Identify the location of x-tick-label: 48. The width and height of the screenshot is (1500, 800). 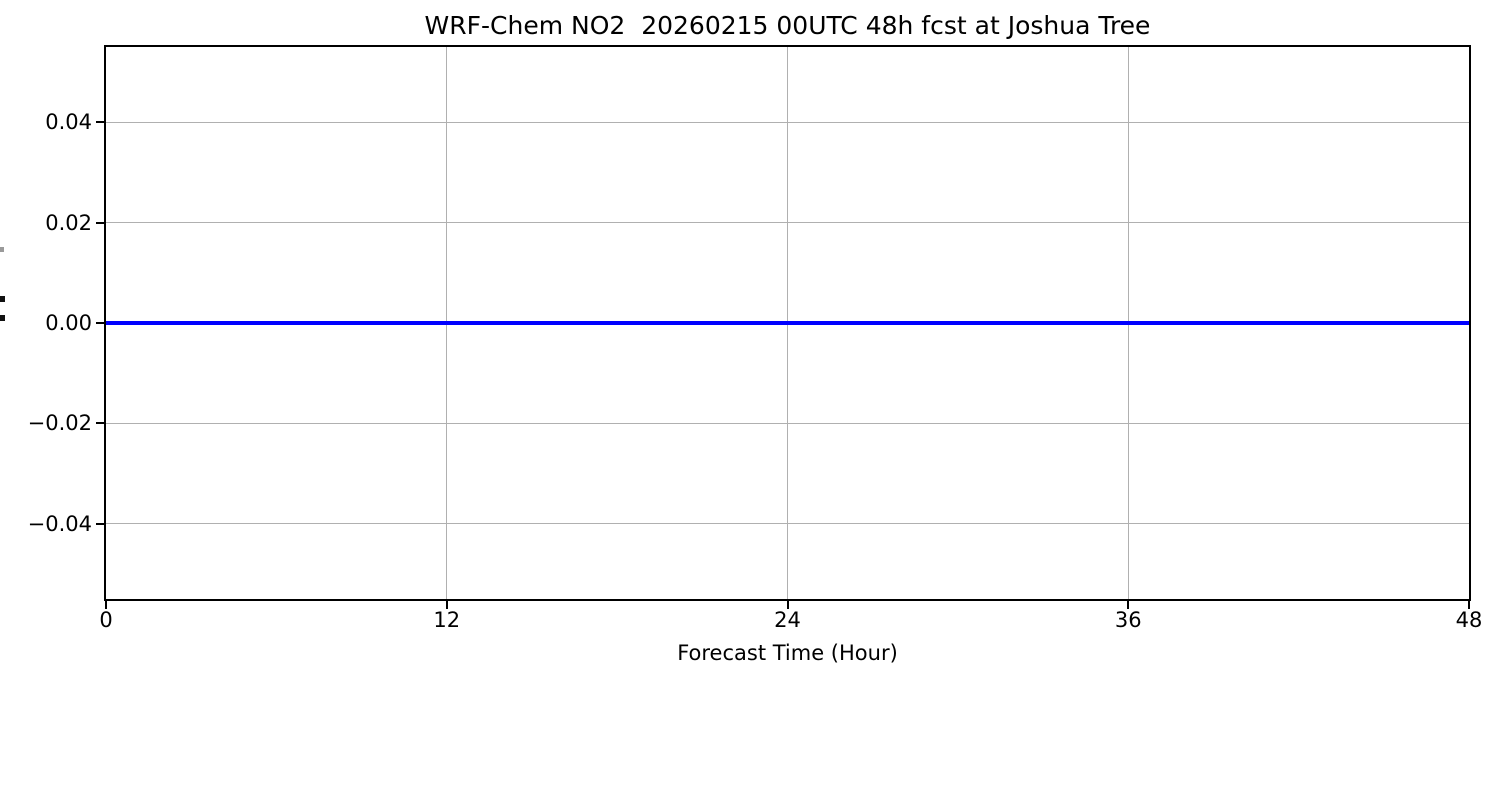
(1469, 620).